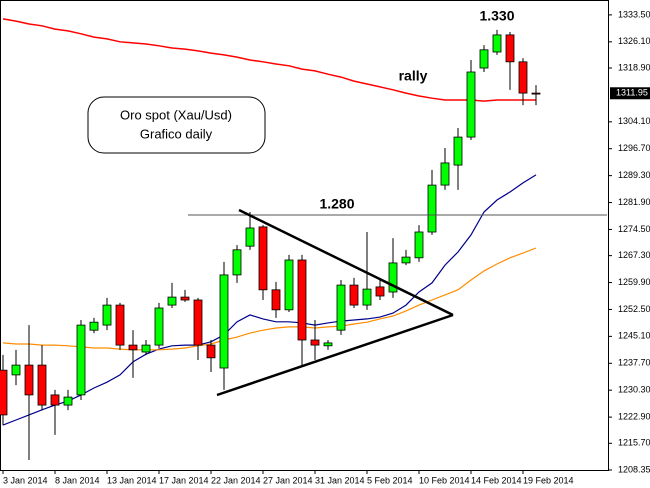  Describe the element at coordinates (634, 390) in the screenshot. I see `y-tick-label: 1230.30` at that location.